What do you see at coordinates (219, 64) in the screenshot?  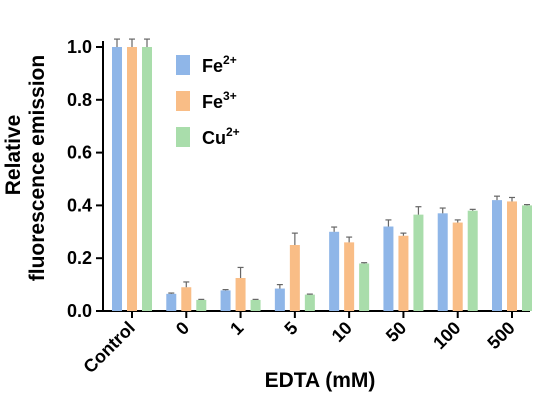 I see `legend-label: Fe2+` at bounding box center [219, 64].